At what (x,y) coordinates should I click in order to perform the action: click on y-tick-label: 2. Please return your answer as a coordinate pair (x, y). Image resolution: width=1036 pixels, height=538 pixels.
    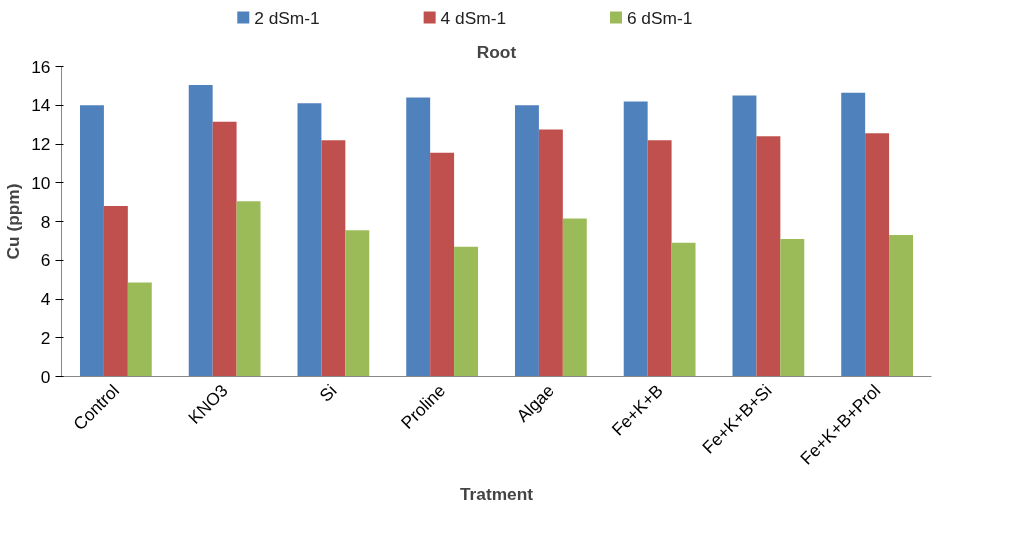
    Looking at the image, I should click on (45, 337).